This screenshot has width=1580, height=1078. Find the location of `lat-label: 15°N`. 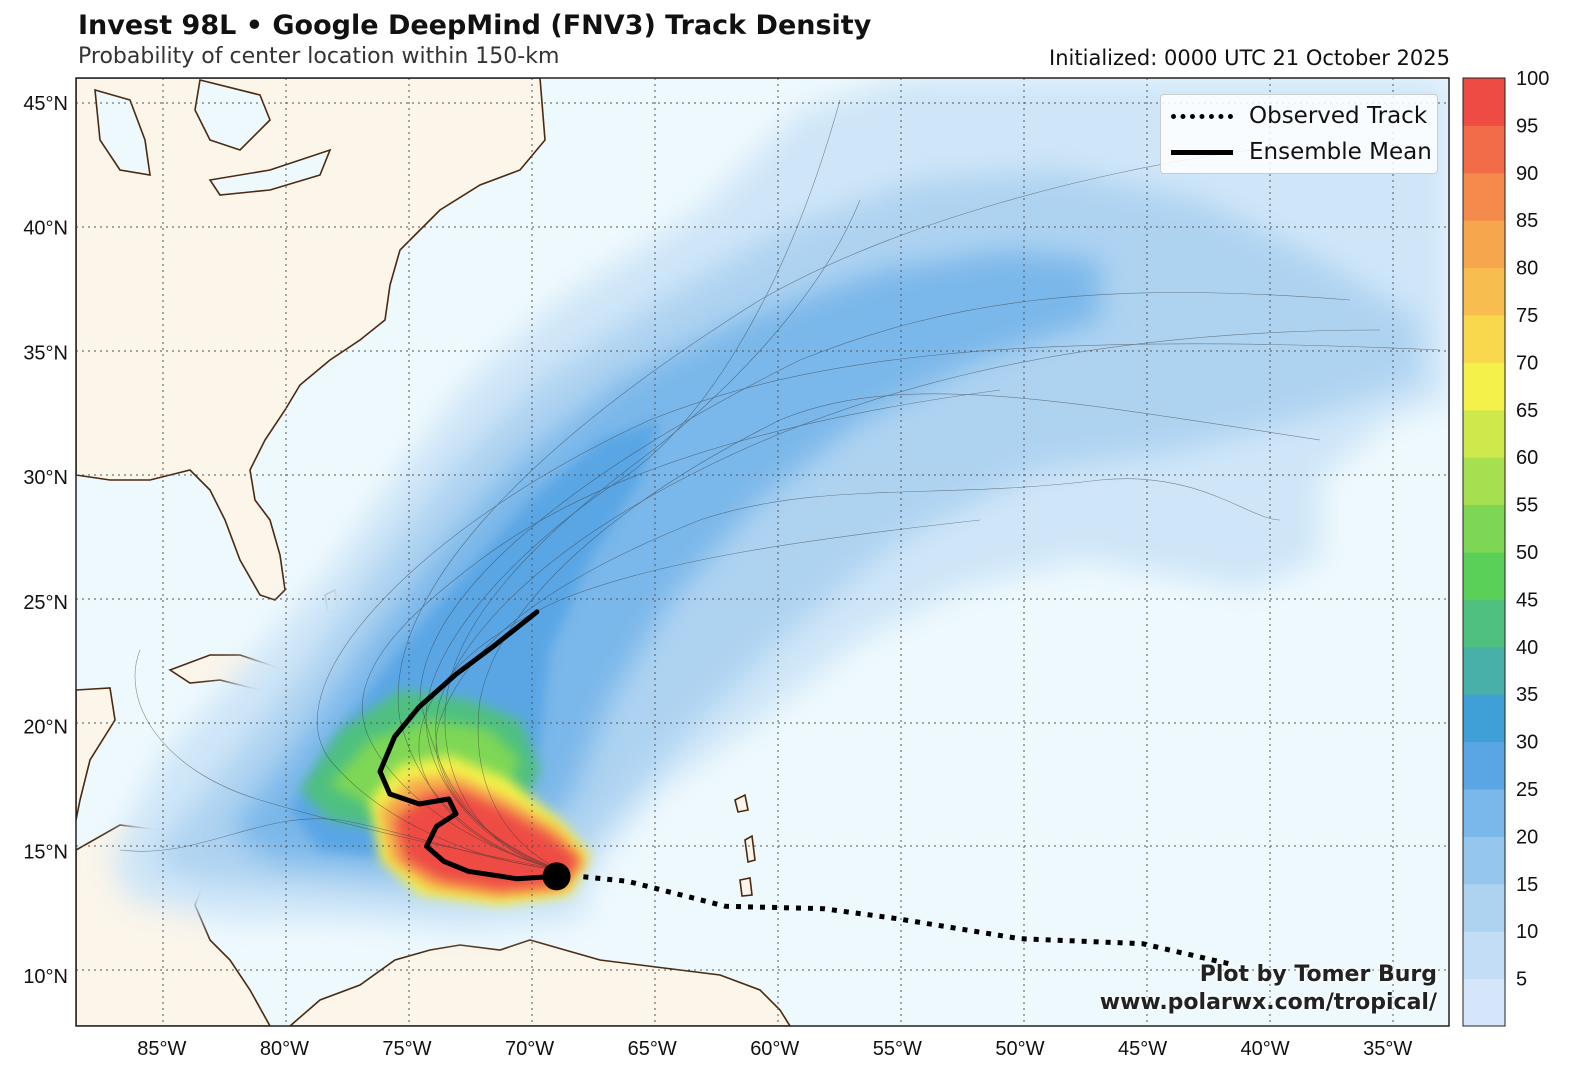

lat-label: 15°N is located at coordinates (45, 852).